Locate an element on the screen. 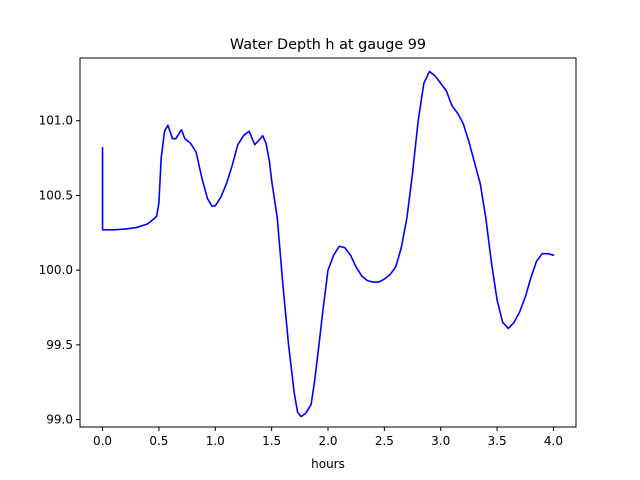  y-tick-label: 99.5 is located at coordinates (59, 345).